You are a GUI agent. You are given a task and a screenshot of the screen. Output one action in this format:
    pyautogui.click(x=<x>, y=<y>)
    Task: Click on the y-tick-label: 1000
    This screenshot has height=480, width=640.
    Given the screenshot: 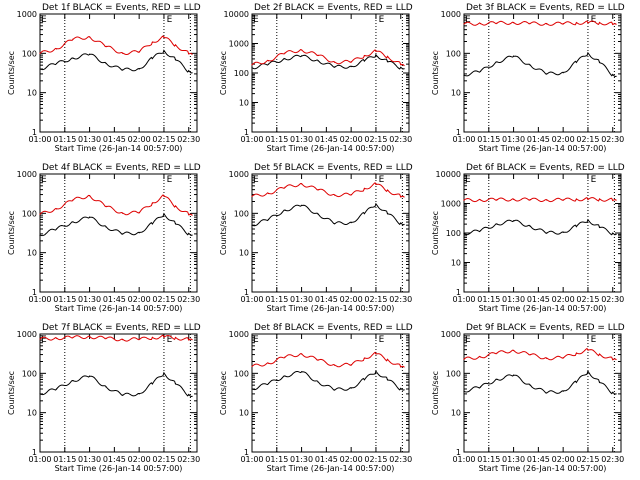 What is the action you would take?
    pyautogui.click(x=451, y=204)
    